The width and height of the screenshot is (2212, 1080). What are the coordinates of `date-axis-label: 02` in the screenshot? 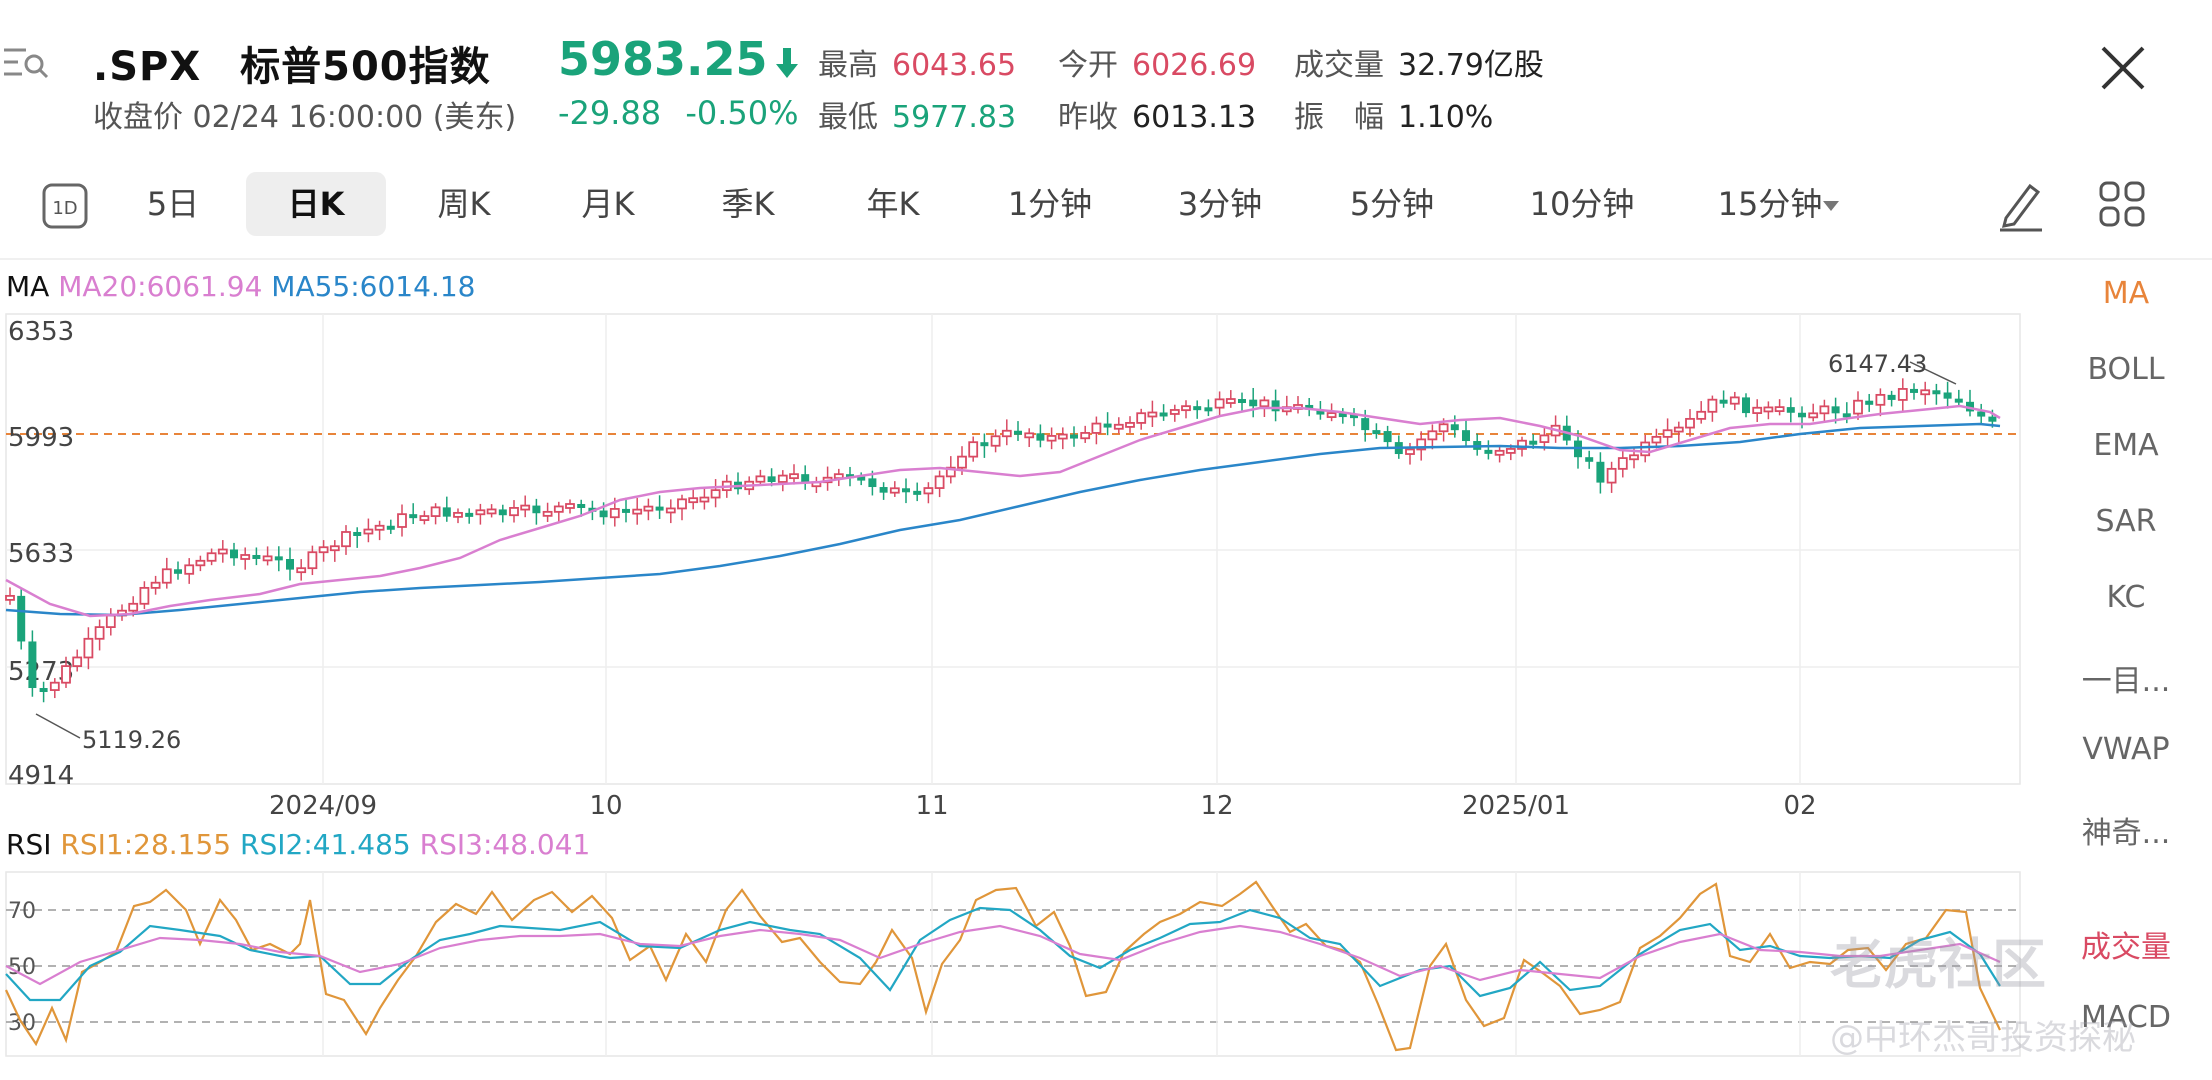 It's located at (1799, 806).